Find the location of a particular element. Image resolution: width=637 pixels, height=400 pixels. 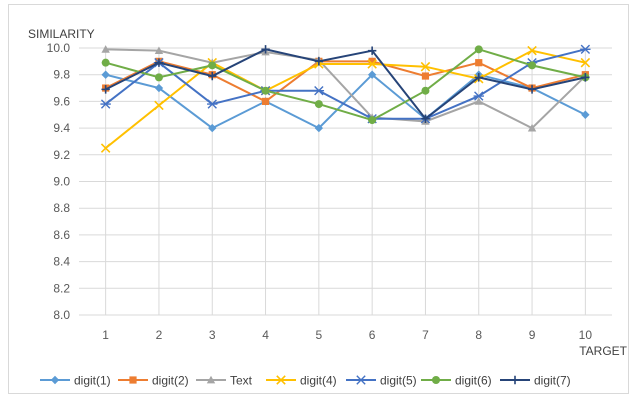

x-tick-label: 2 is located at coordinates (159, 335).